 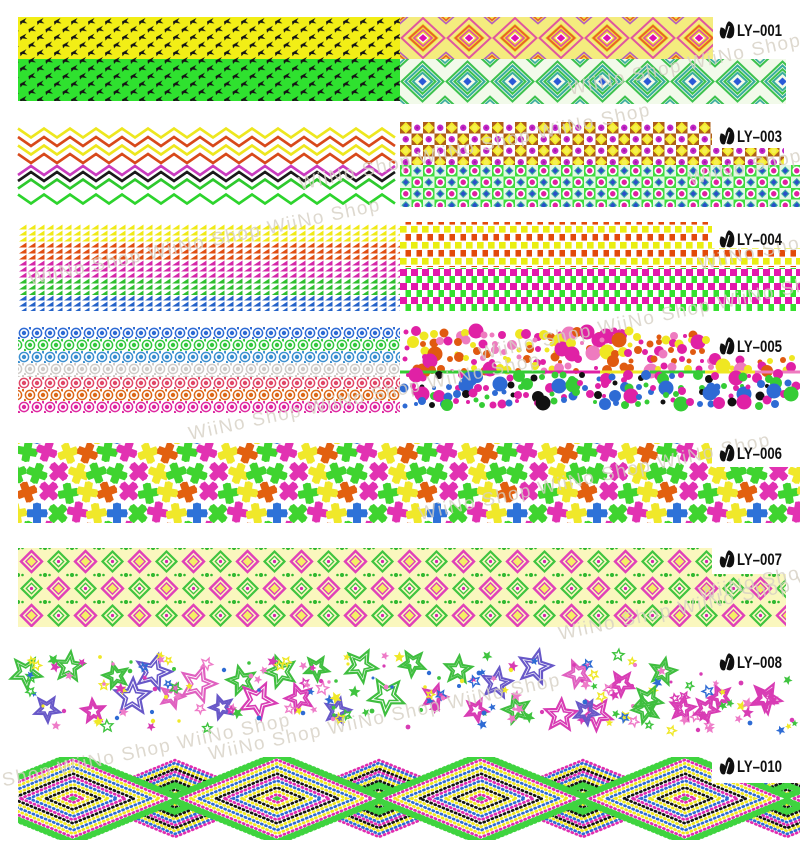 What do you see at coordinates (759, 559) in the screenshot?
I see `svg-text: LY–007` at bounding box center [759, 559].